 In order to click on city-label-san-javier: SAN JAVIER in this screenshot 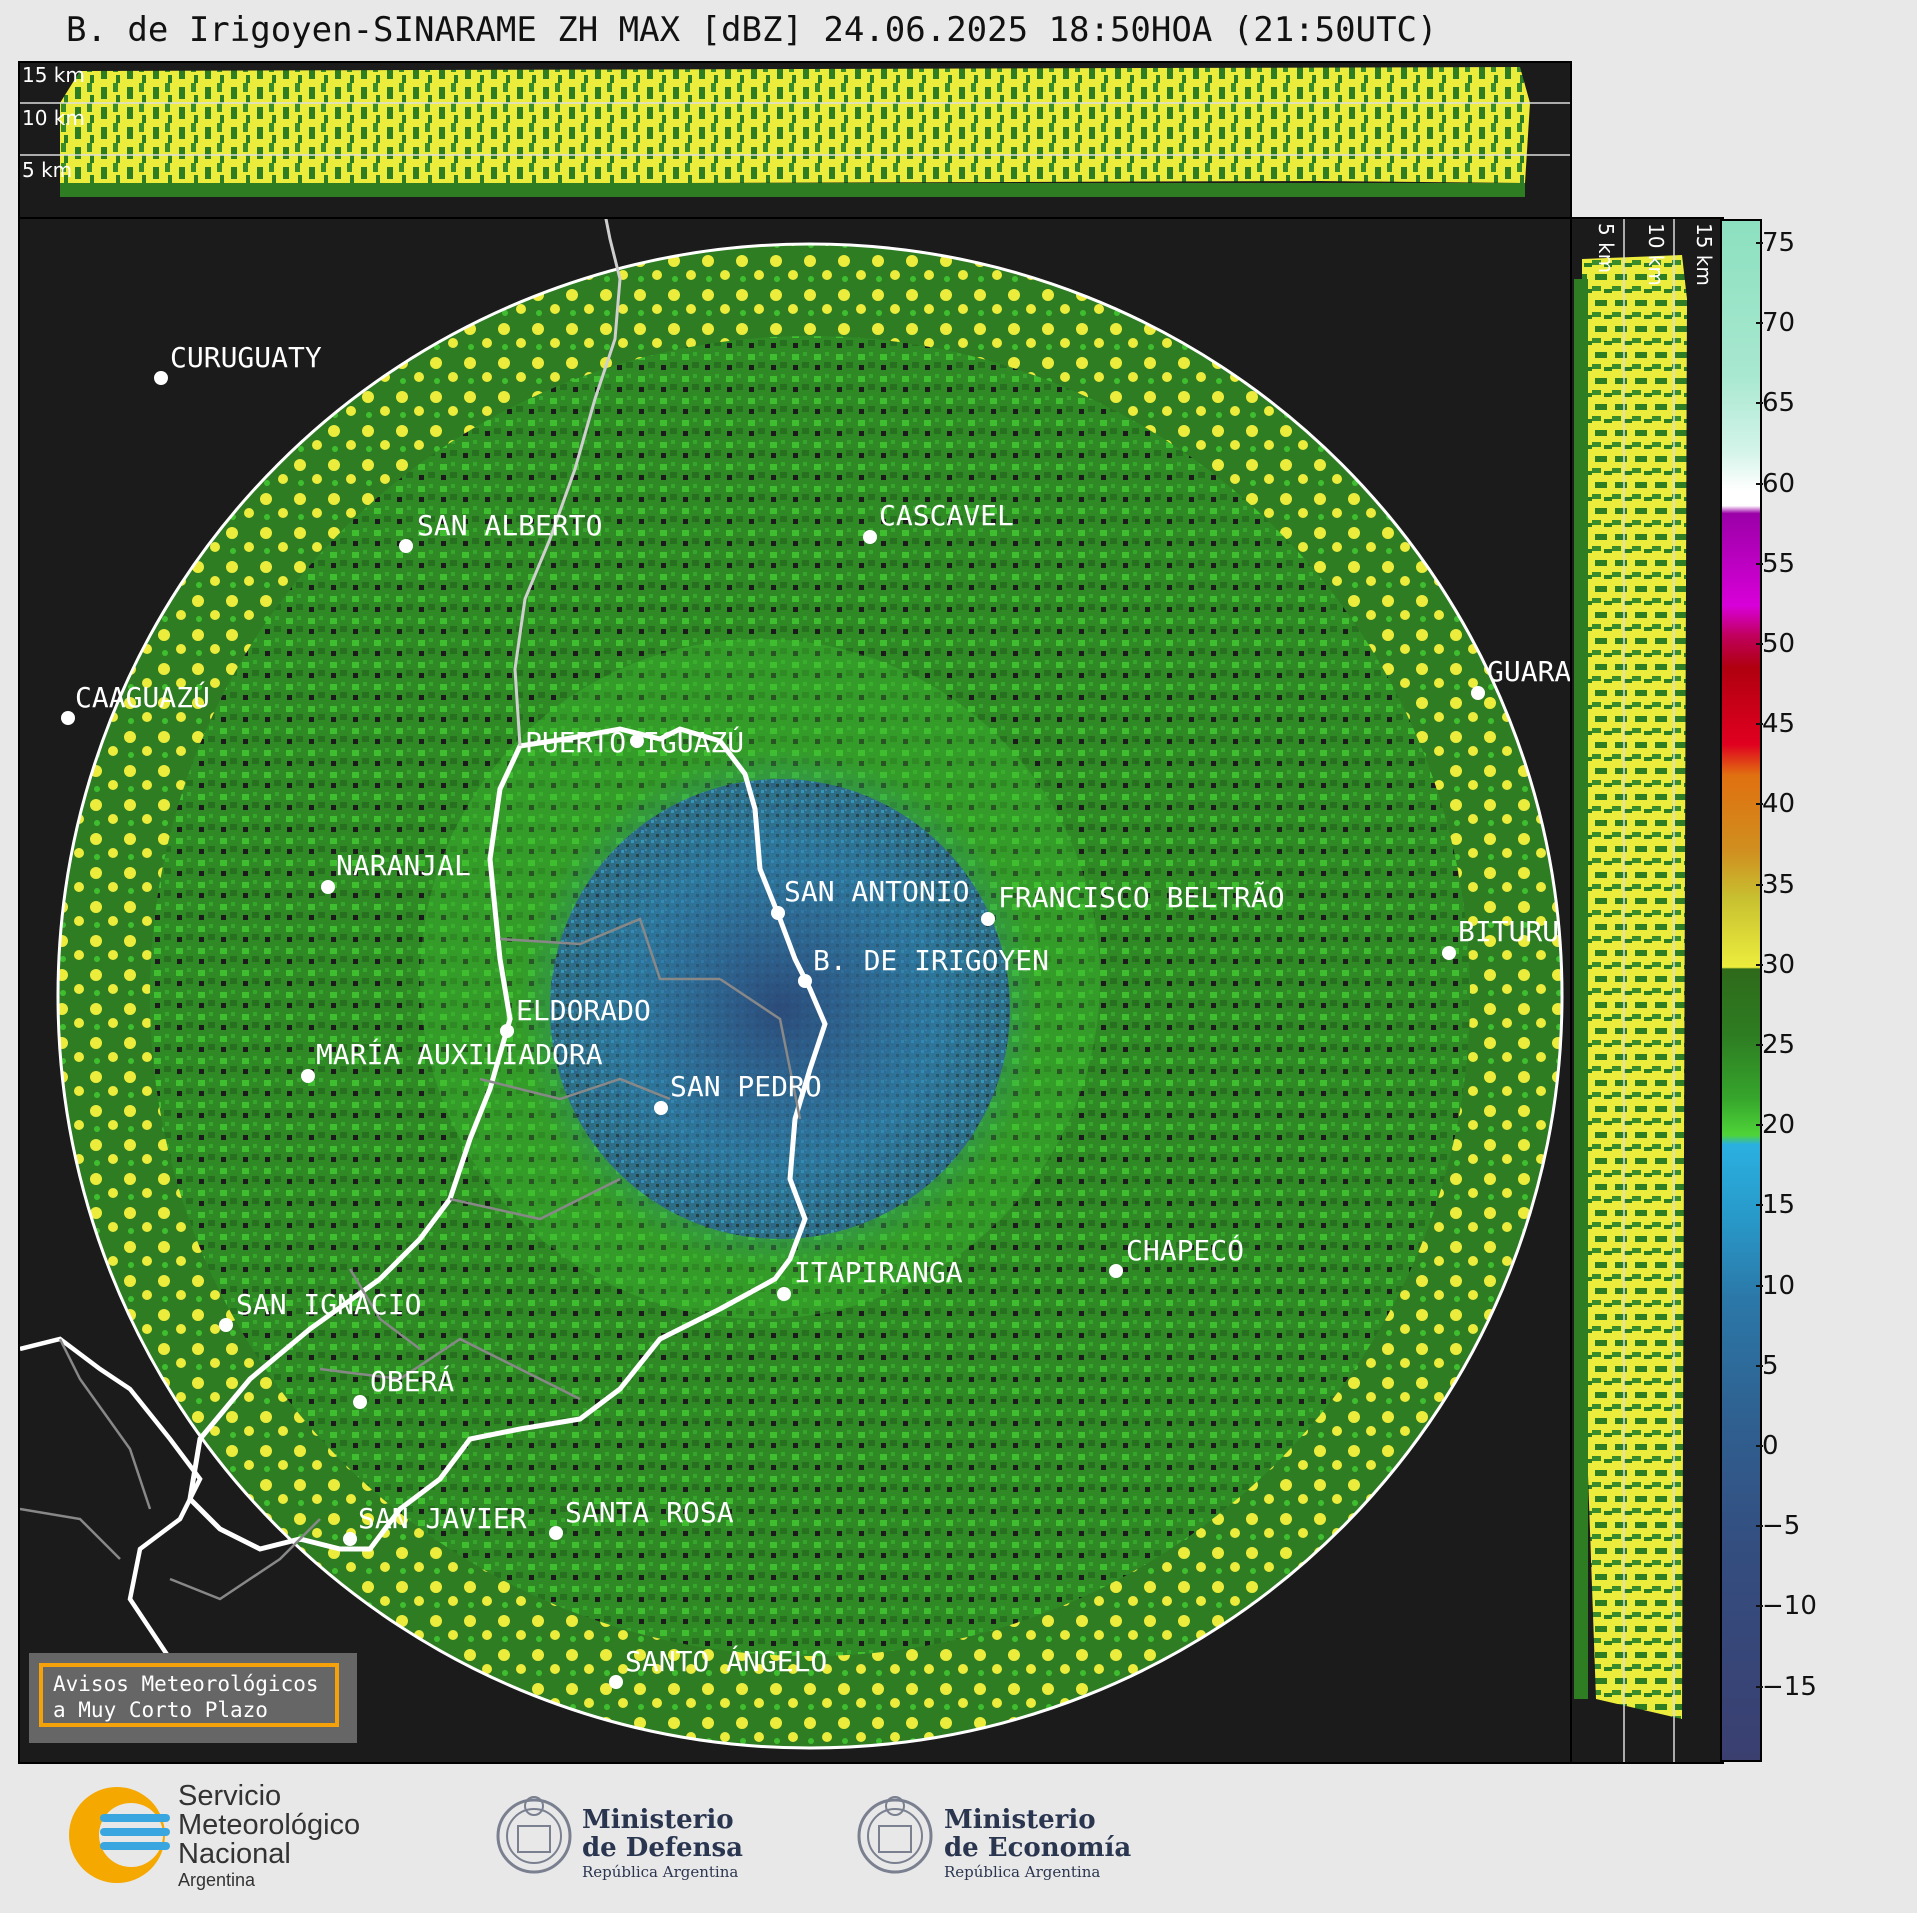, I will do `click(442, 1518)`.